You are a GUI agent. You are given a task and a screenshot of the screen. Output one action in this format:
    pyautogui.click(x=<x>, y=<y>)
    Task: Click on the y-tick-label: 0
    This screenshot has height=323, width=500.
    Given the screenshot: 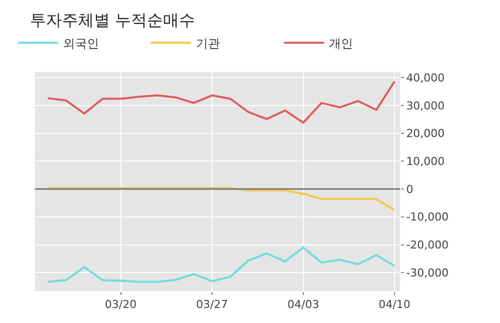 What is the action you would take?
    pyautogui.click(x=410, y=189)
    